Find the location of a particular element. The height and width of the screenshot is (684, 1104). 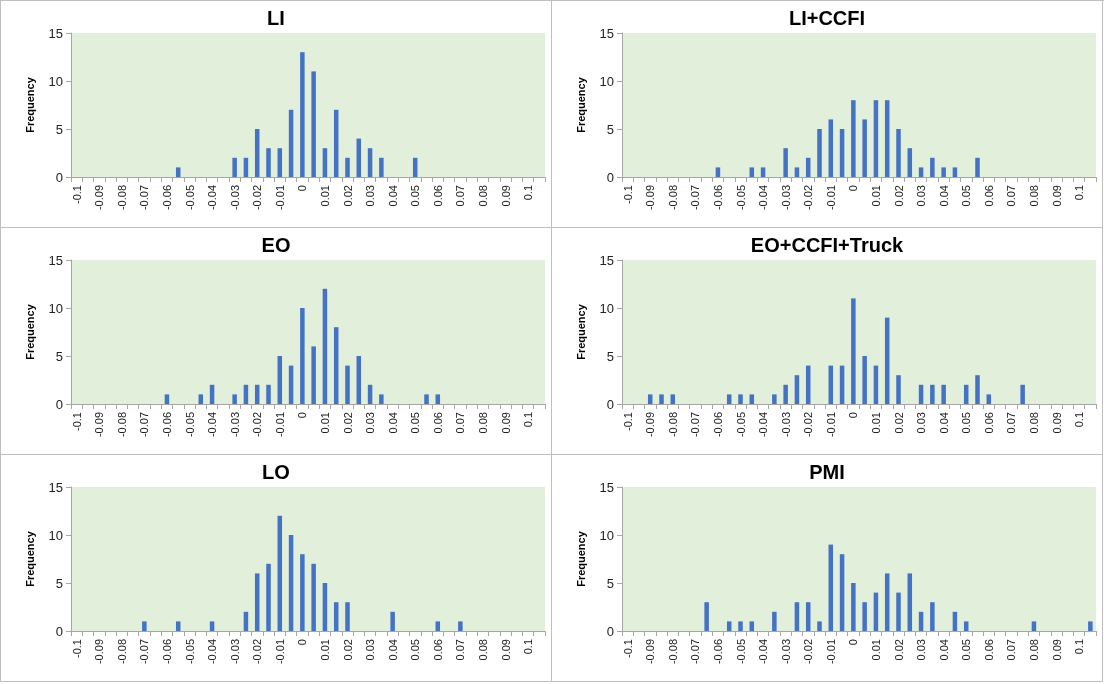

chart-title: EO+CCFI+Truck is located at coordinates (827, 245).